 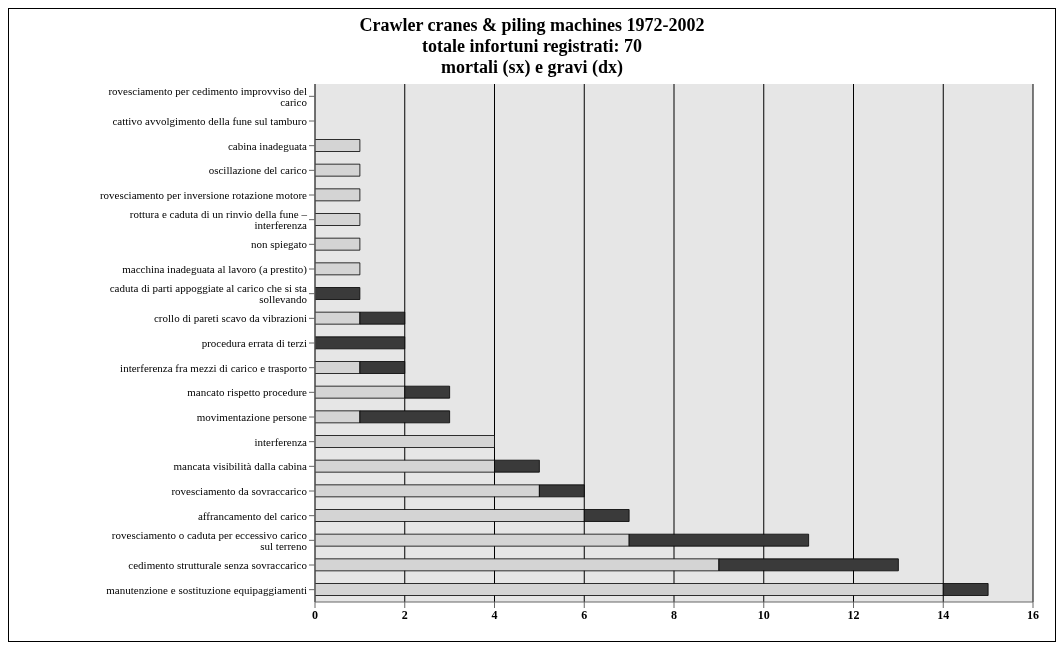 What do you see at coordinates (584, 614) in the screenshot?
I see `x-tick-label: 6` at bounding box center [584, 614].